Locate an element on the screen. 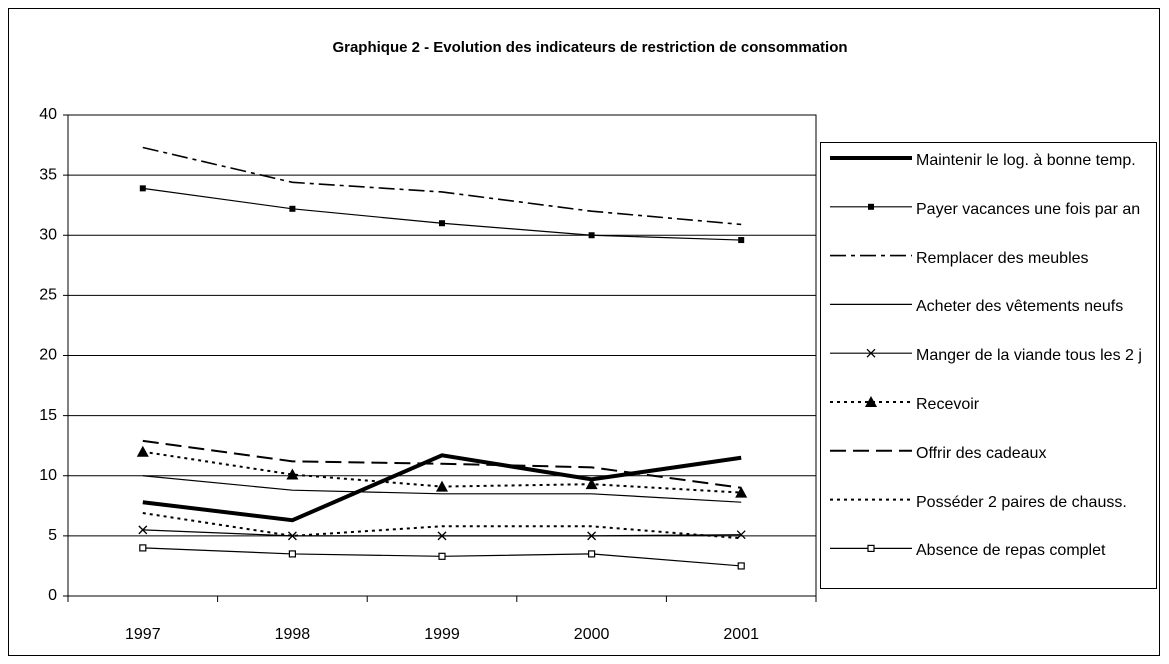 The width and height of the screenshot is (1169, 664). y-tick-label: 0 is located at coordinates (52, 595).